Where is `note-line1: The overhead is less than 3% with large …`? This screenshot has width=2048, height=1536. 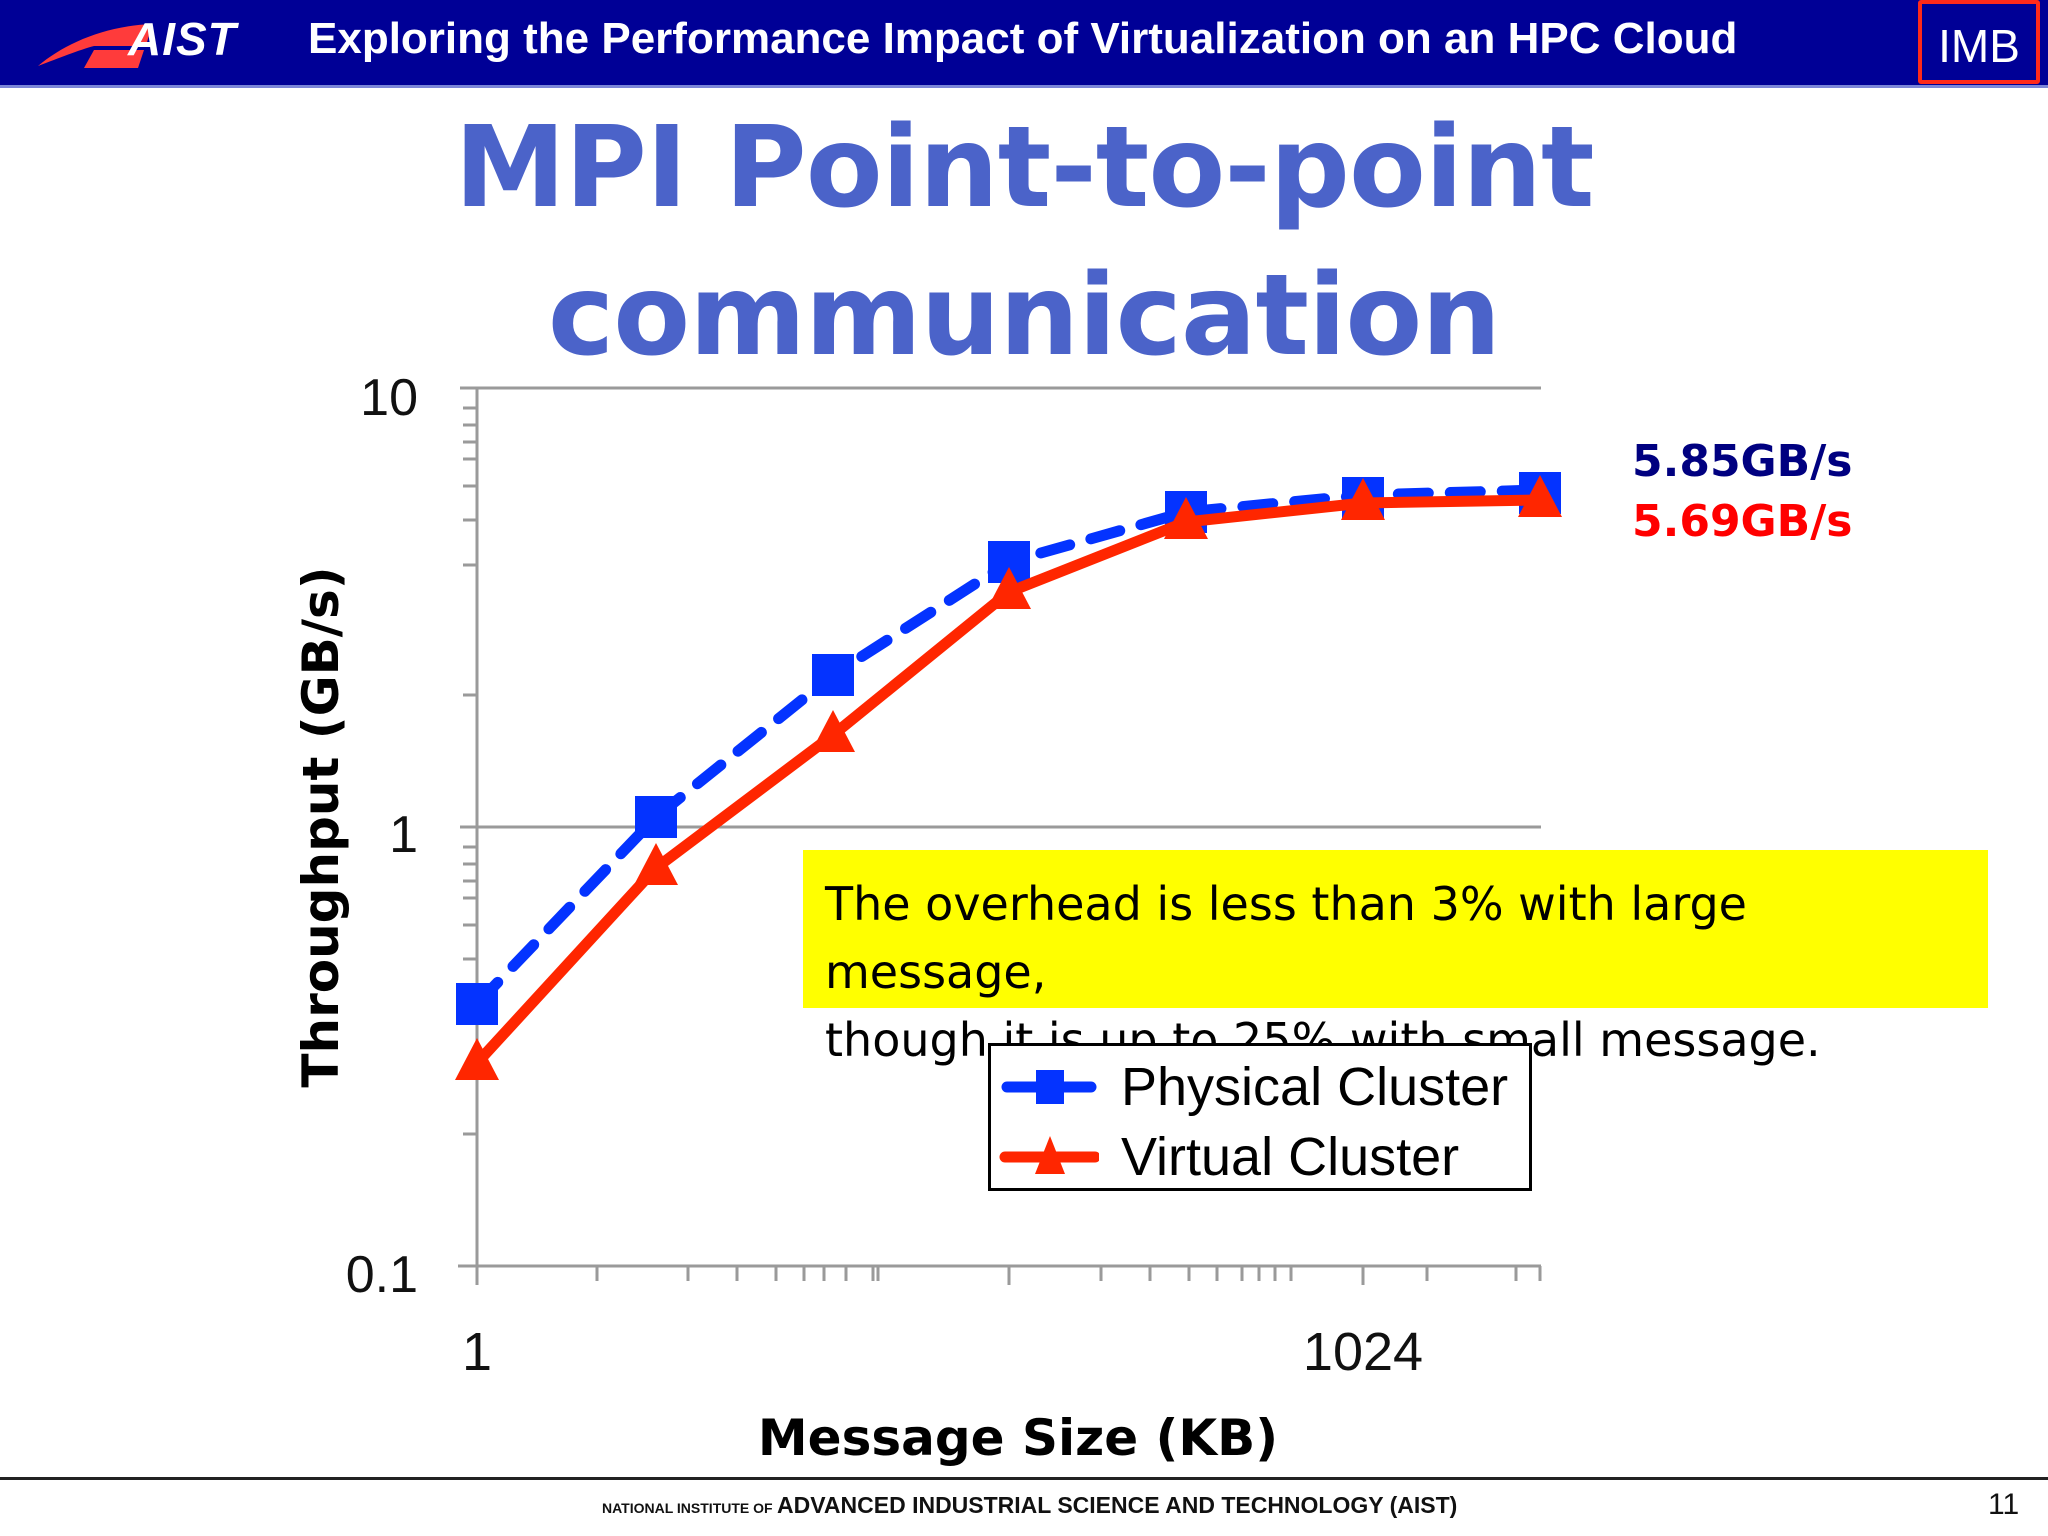
note-line1: The overhead is less than 3% with large … is located at coordinates (1286, 938).